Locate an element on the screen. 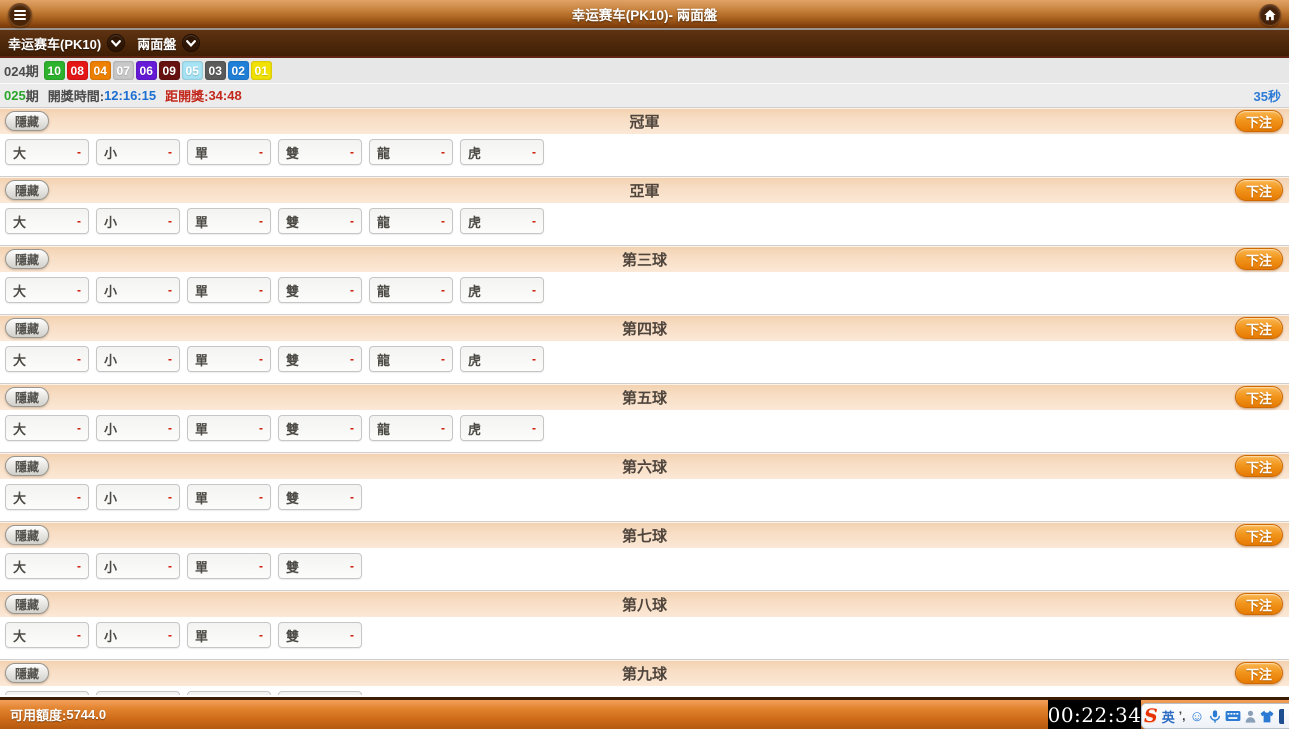  bet-option-label: 虎 is located at coordinates (475, 291).